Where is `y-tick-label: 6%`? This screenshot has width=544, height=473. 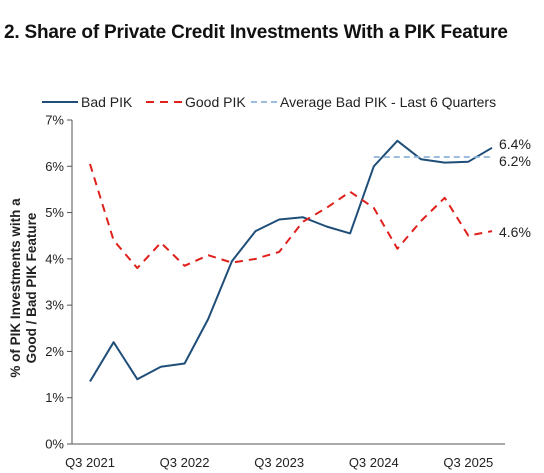 y-tick-label: 6% is located at coordinates (54, 166).